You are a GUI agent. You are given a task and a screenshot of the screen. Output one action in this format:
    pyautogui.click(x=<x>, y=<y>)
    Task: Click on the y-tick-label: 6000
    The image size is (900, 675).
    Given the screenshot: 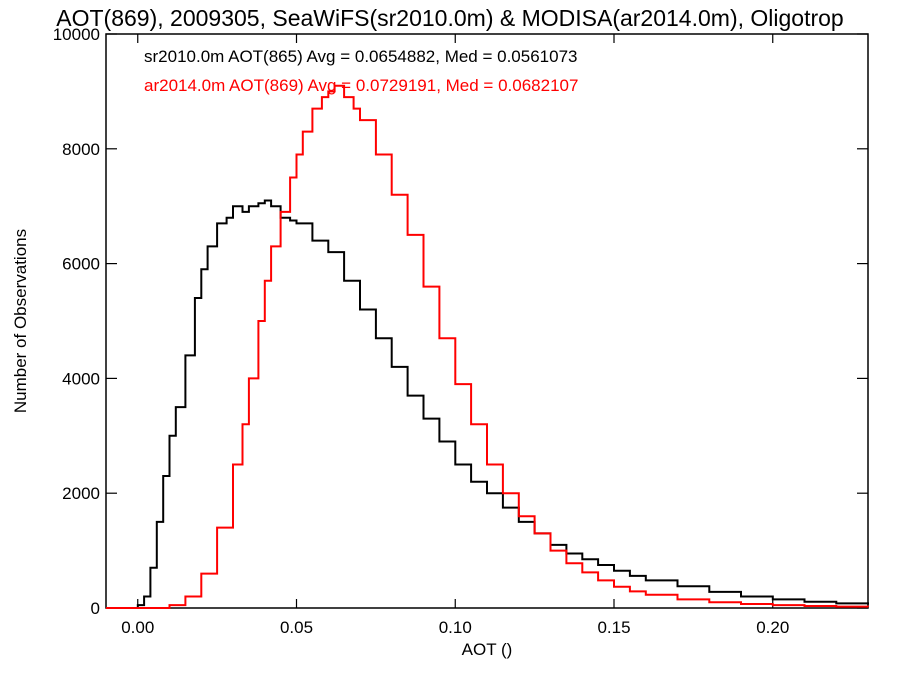 What is the action you would take?
    pyautogui.click(x=81, y=264)
    